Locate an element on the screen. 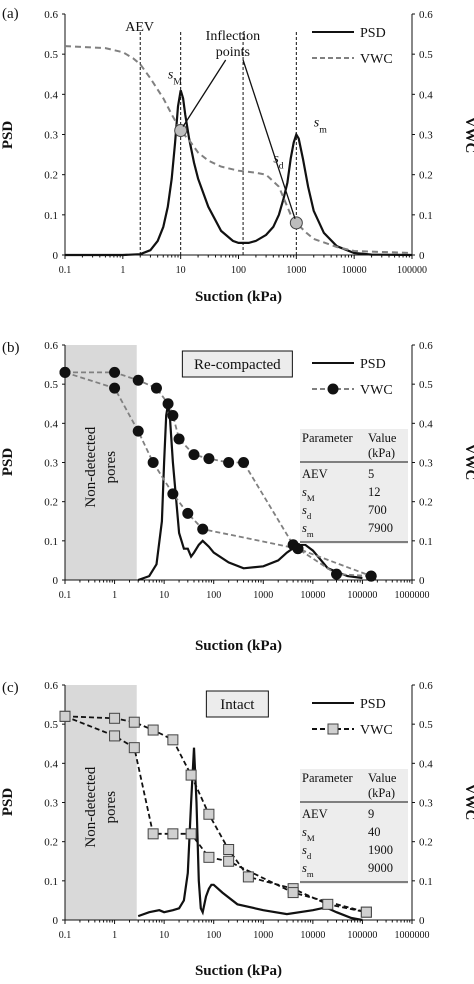 This screenshot has width=474, height=984. panel-label: (b) is located at coordinates (11, 348).